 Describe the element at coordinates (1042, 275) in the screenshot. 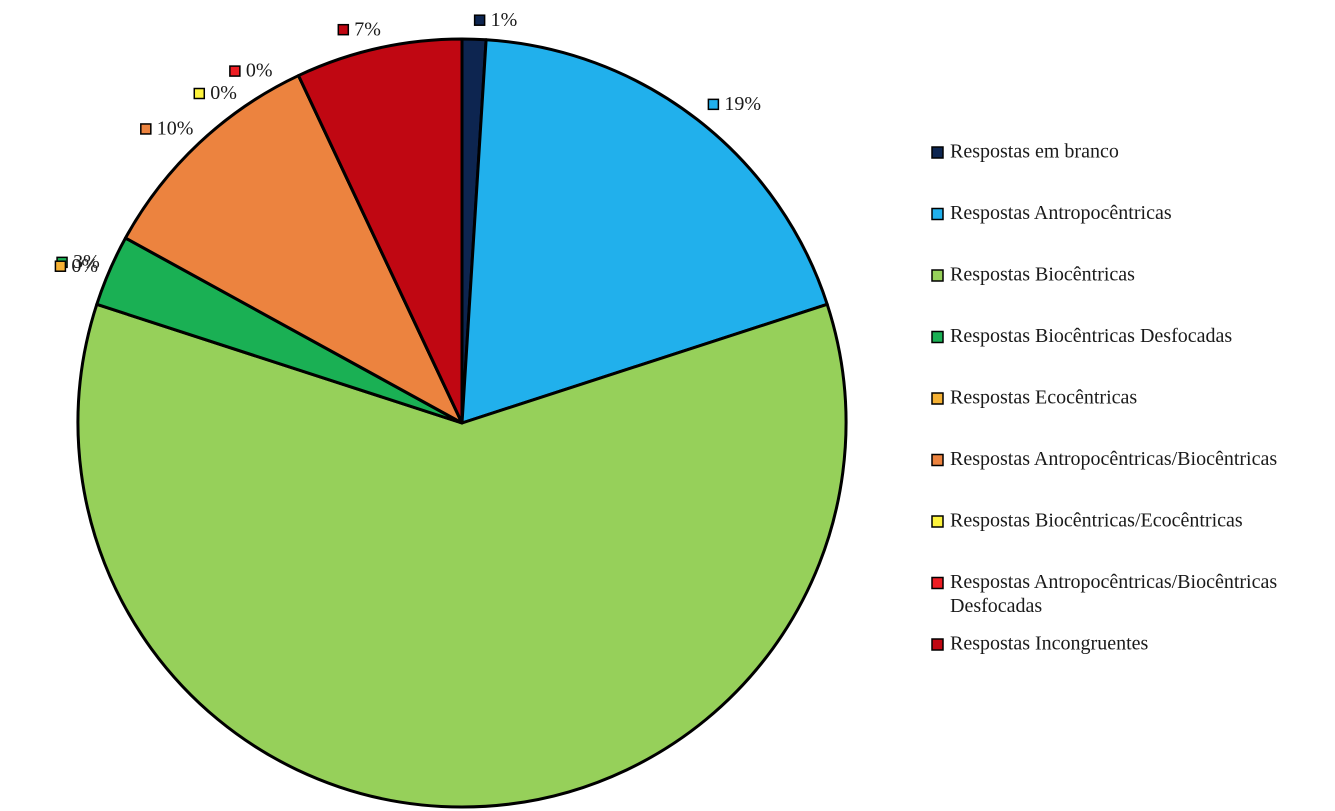

I see `legend-label: Respostas Biocêntricas` at that location.